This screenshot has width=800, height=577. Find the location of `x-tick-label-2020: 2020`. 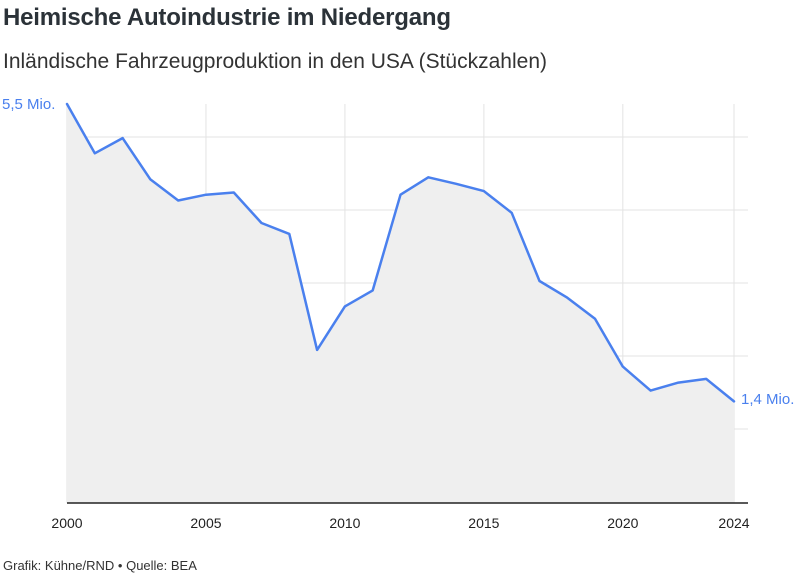

x-tick-label-2020: 2020 is located at coordinates (622, 523).